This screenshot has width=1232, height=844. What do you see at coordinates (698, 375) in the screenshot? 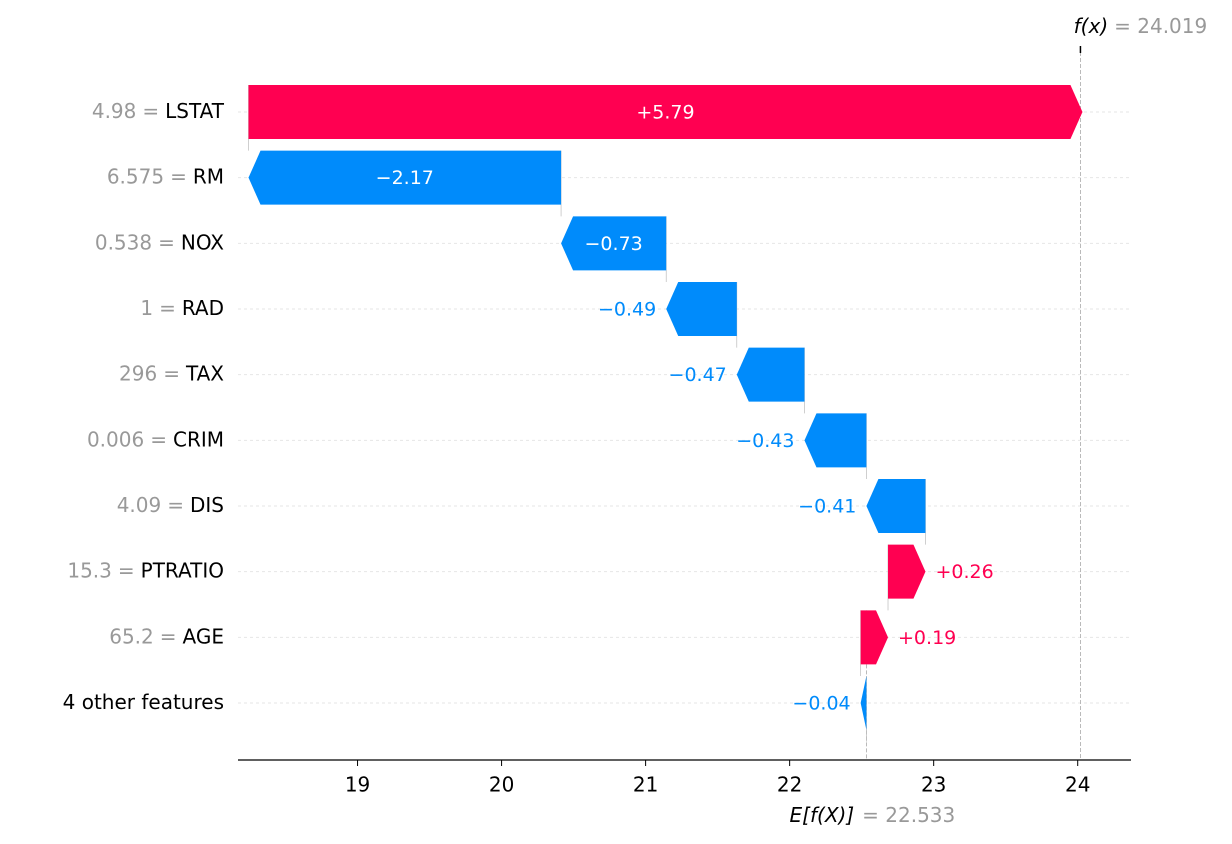
I see `value-label: −0.47` at bounding box center [698, 375].